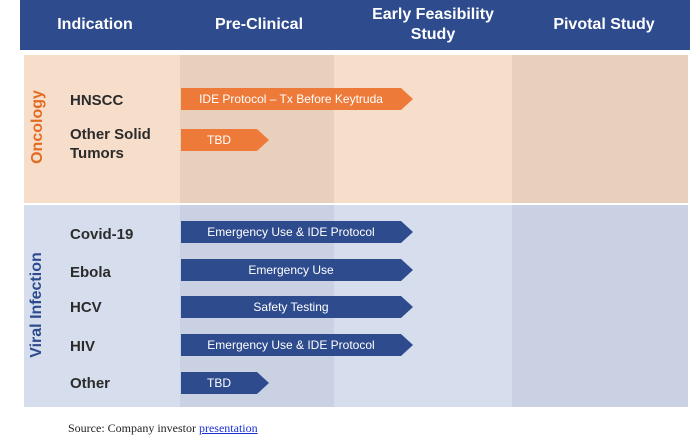 The width and height of the screenshot is (700, 444). What do you see at coordinates (297, 345) in the screenshot?
I see `bar-hiv: Emergency Use & IDE Protocol` at bounding box center [297, 345].